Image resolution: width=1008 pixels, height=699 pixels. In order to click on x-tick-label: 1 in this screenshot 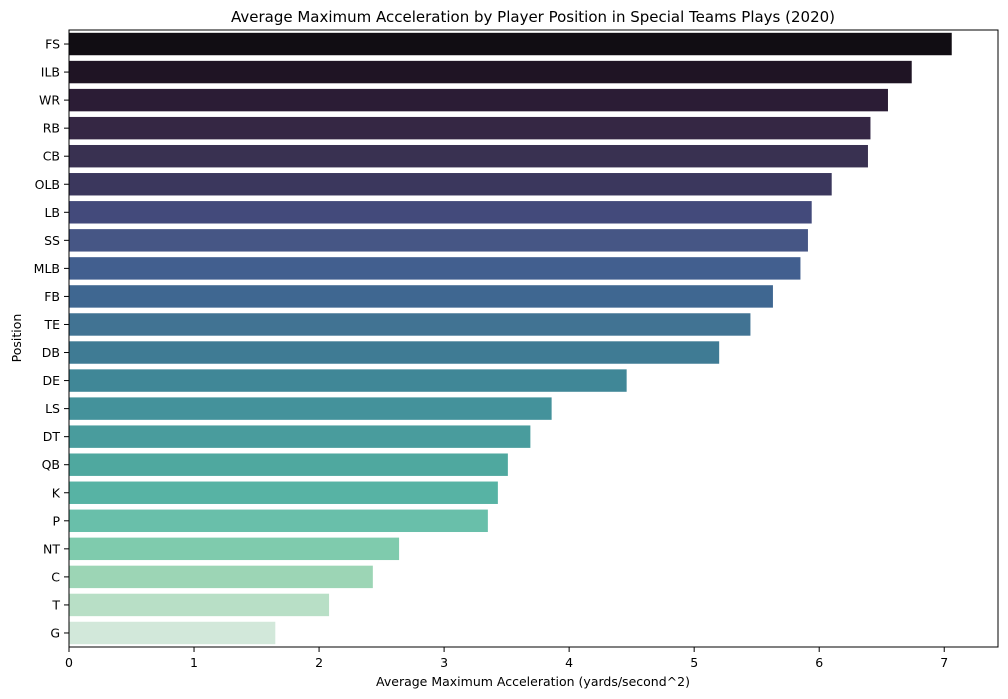, I will do `click(194, 662)`.